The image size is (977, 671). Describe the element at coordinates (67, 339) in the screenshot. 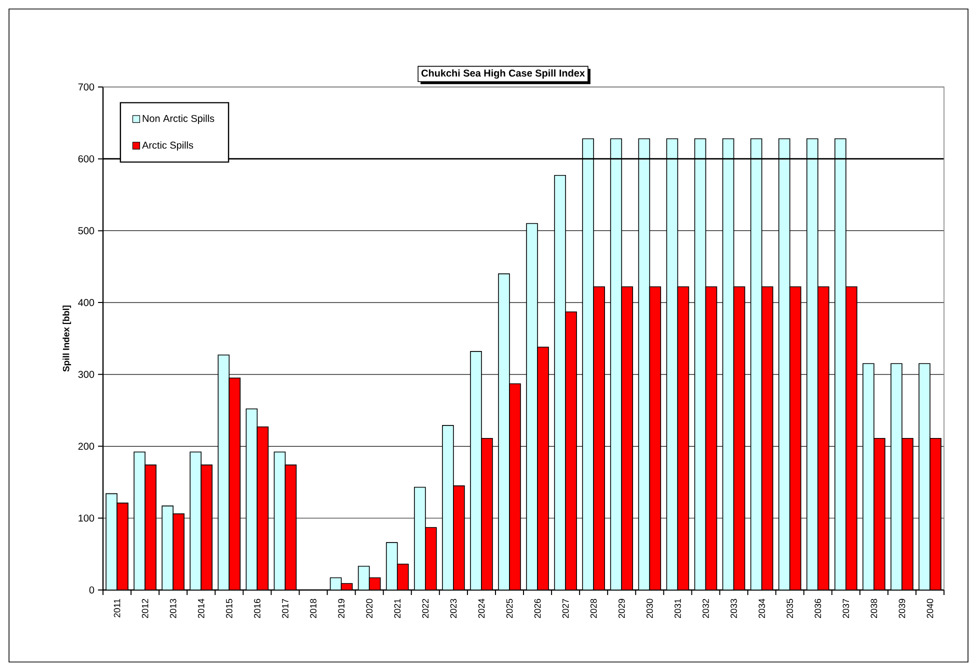

I see `y-axis-title: Spill Index [bbl]` at that location.